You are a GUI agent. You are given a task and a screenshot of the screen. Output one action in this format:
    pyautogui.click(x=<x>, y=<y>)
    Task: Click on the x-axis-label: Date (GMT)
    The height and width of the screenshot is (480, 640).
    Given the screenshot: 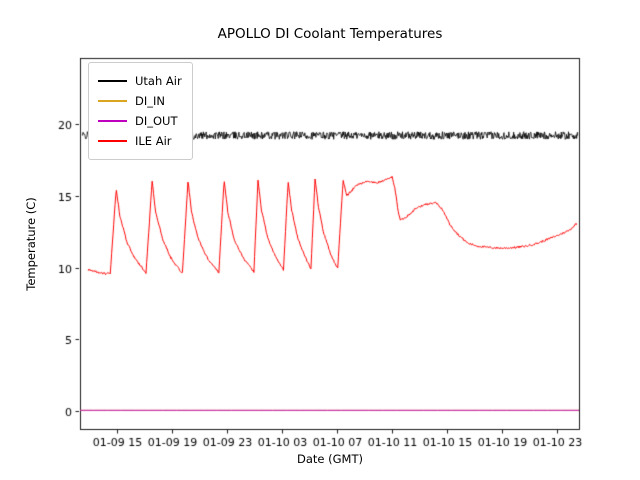 What is the action you would take?
    pyautogui.click(x=330, y=459)
    